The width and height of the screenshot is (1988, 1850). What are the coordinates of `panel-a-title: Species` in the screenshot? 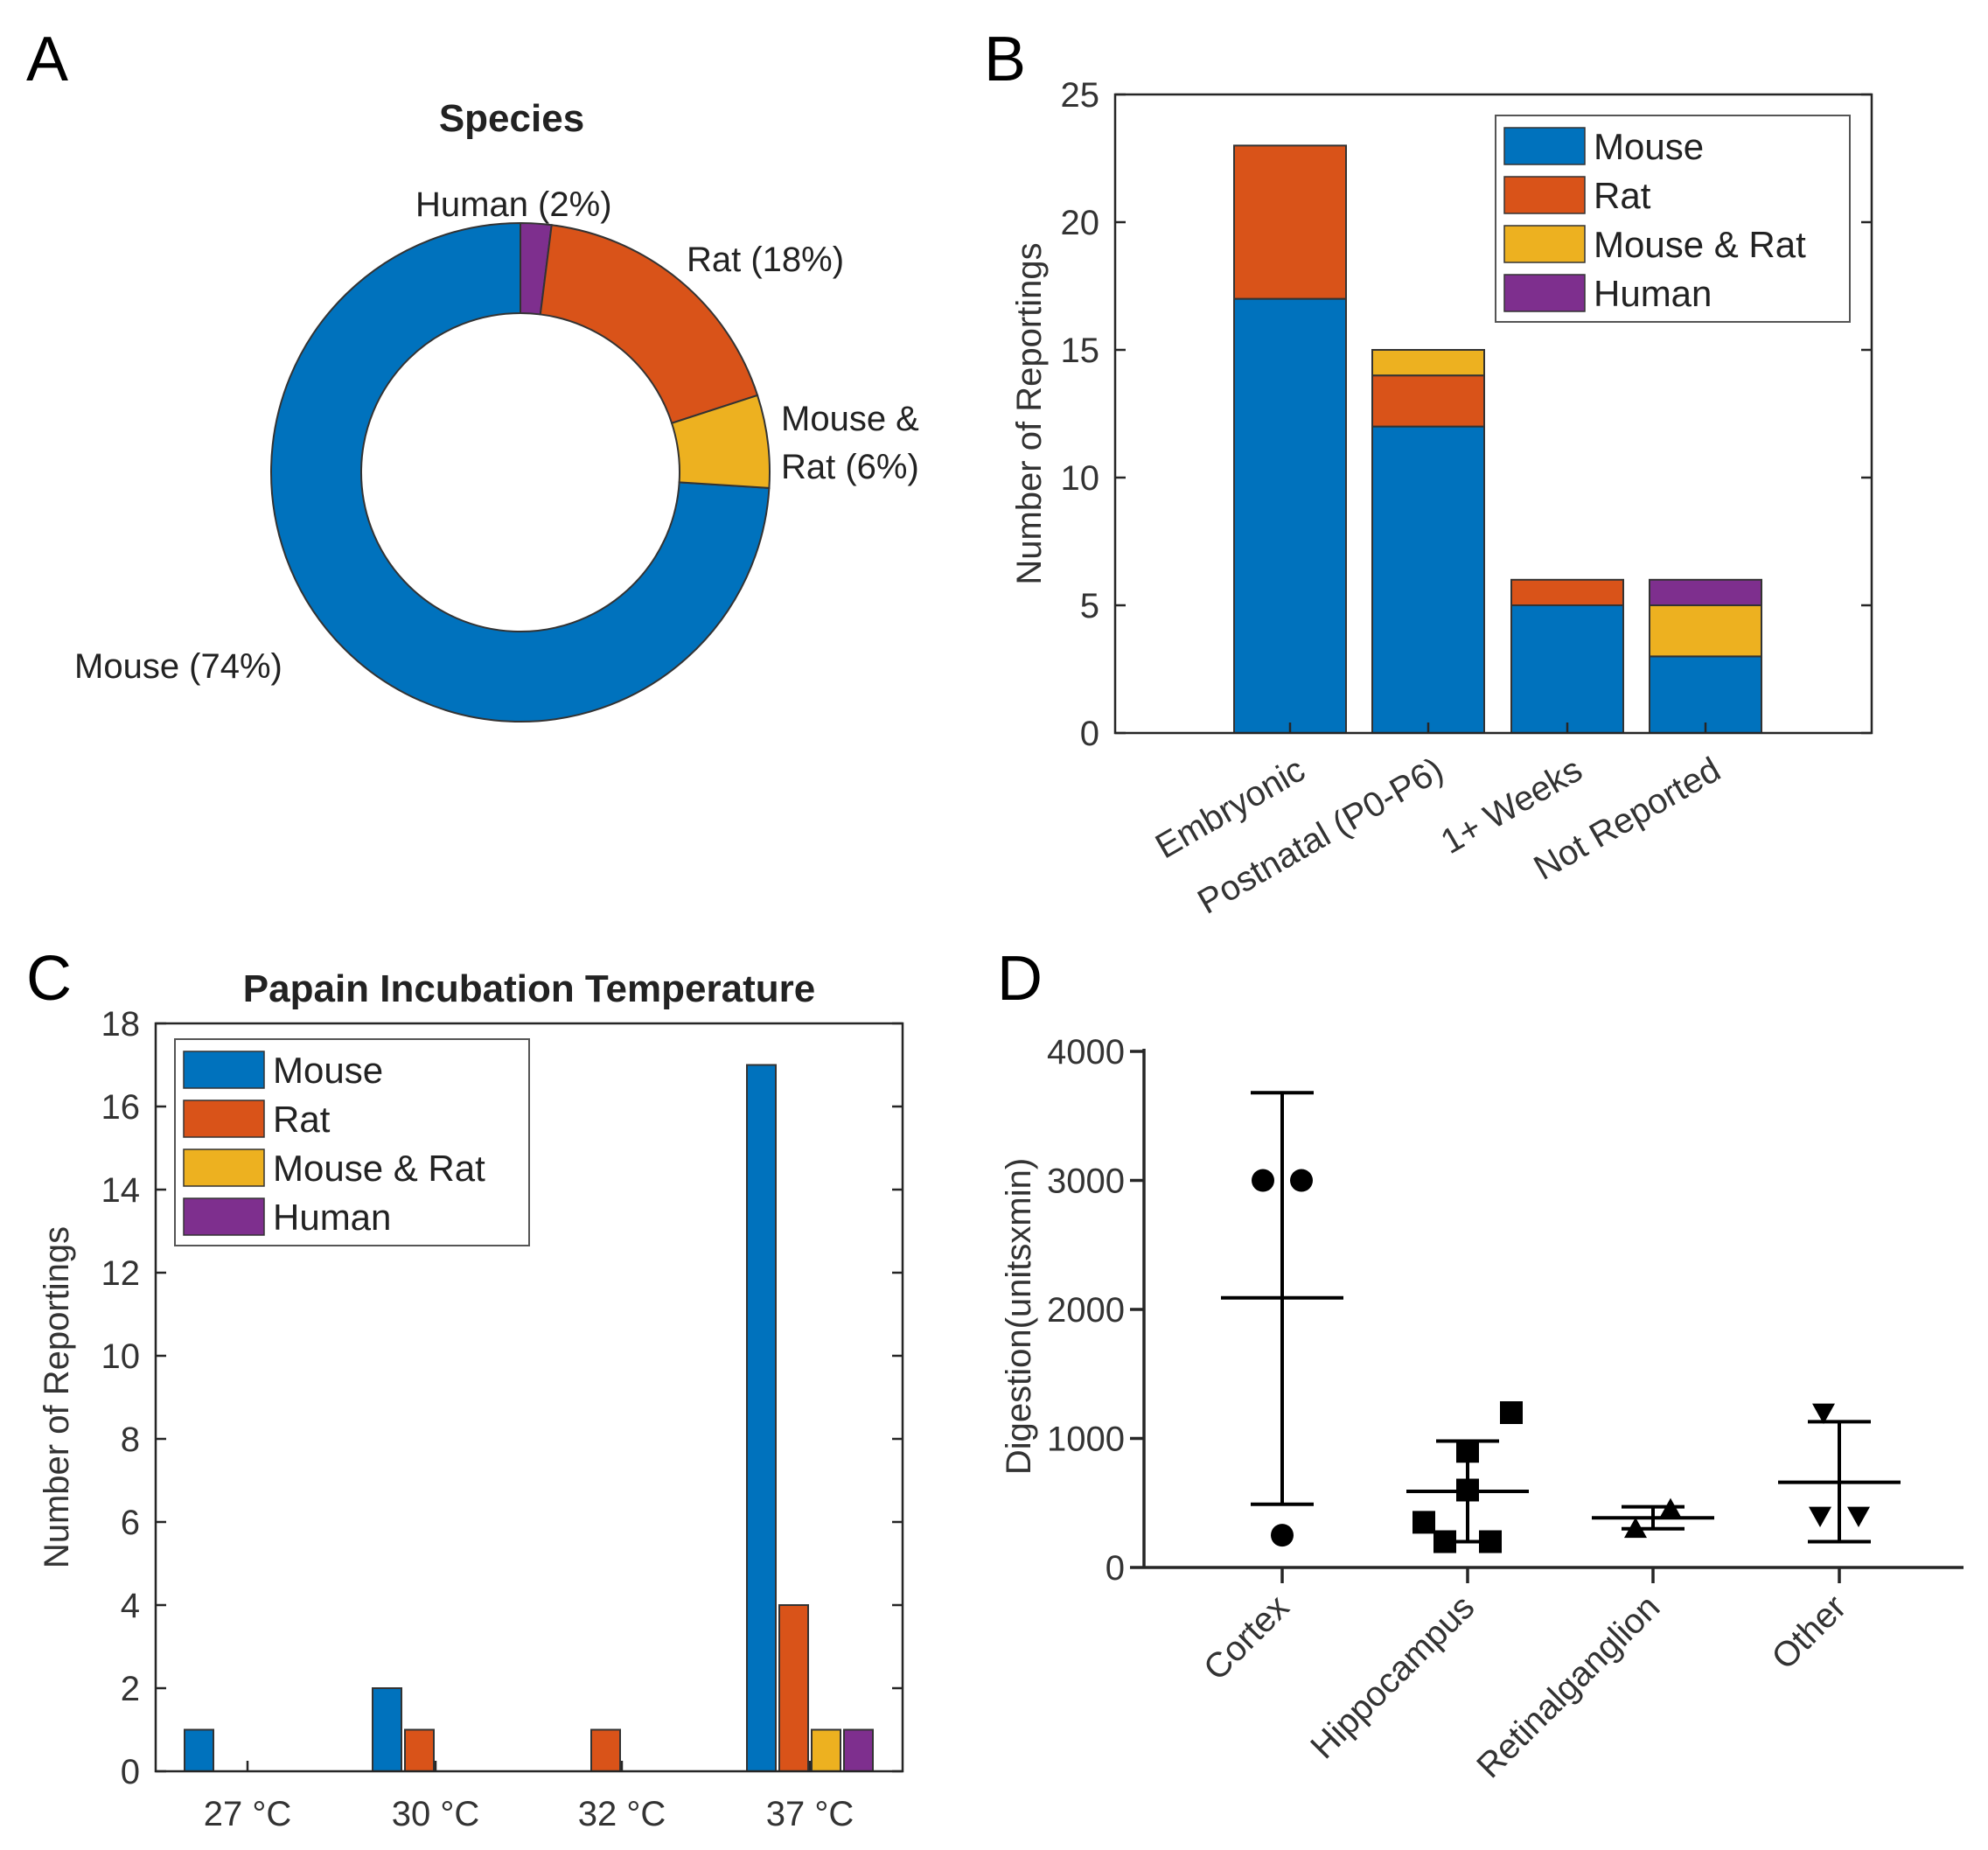 It's located at (511, 119).